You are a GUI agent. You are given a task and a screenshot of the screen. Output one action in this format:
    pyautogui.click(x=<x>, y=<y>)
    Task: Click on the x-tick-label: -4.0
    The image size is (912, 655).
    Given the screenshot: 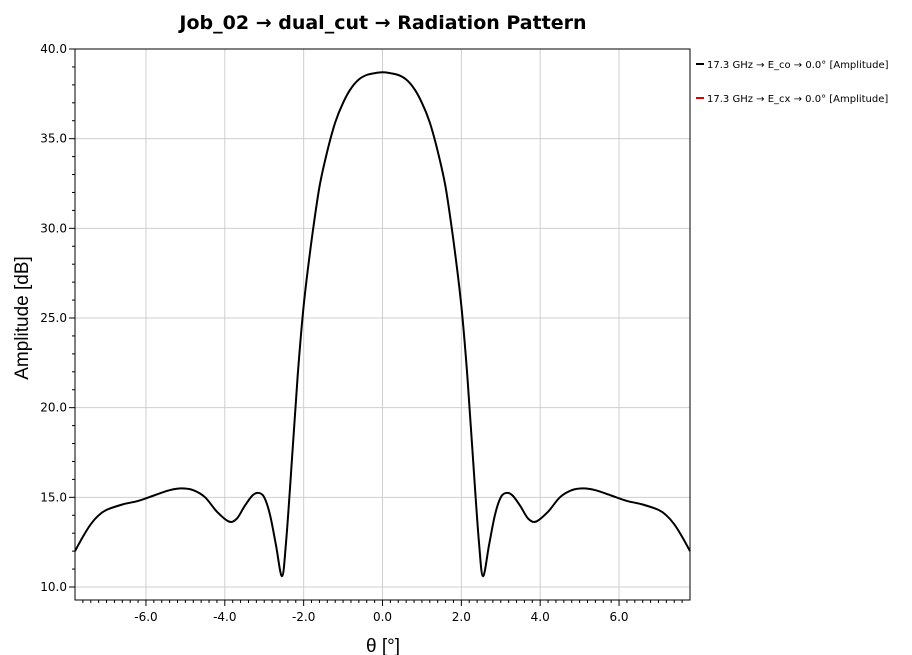 What is the action you would take?
    pyautogui.click(x=224, y=617)
    